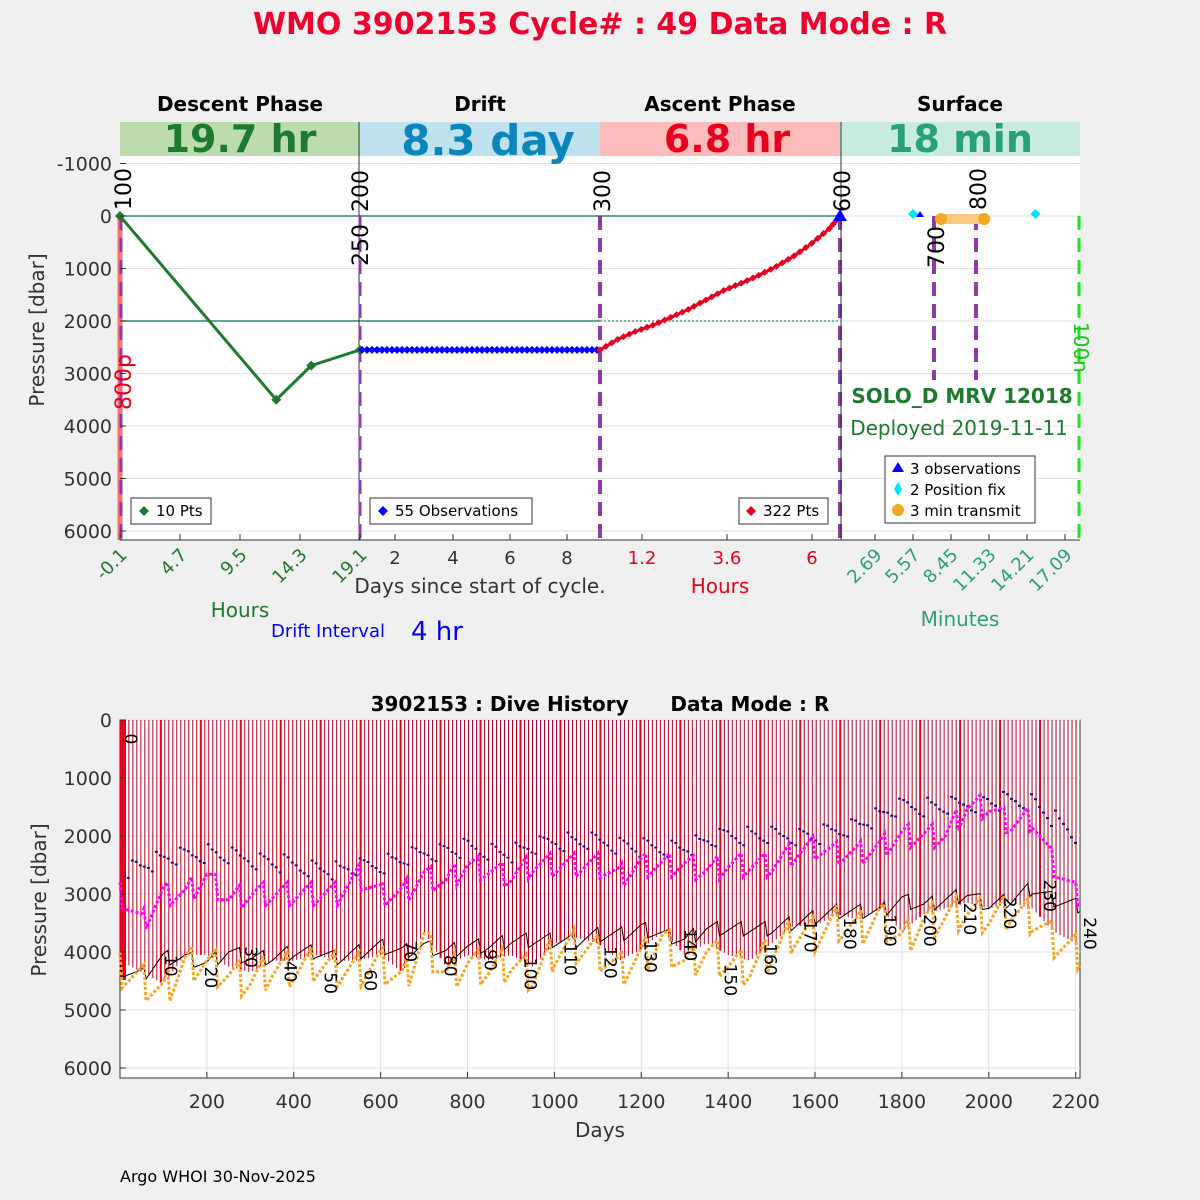 The width and height of the screenshot is (1200, 1200). What do you see at coordinates (452, 558) in the screenshot?
I see `drift-tick-label: 4` at bounding box center [452, 558].